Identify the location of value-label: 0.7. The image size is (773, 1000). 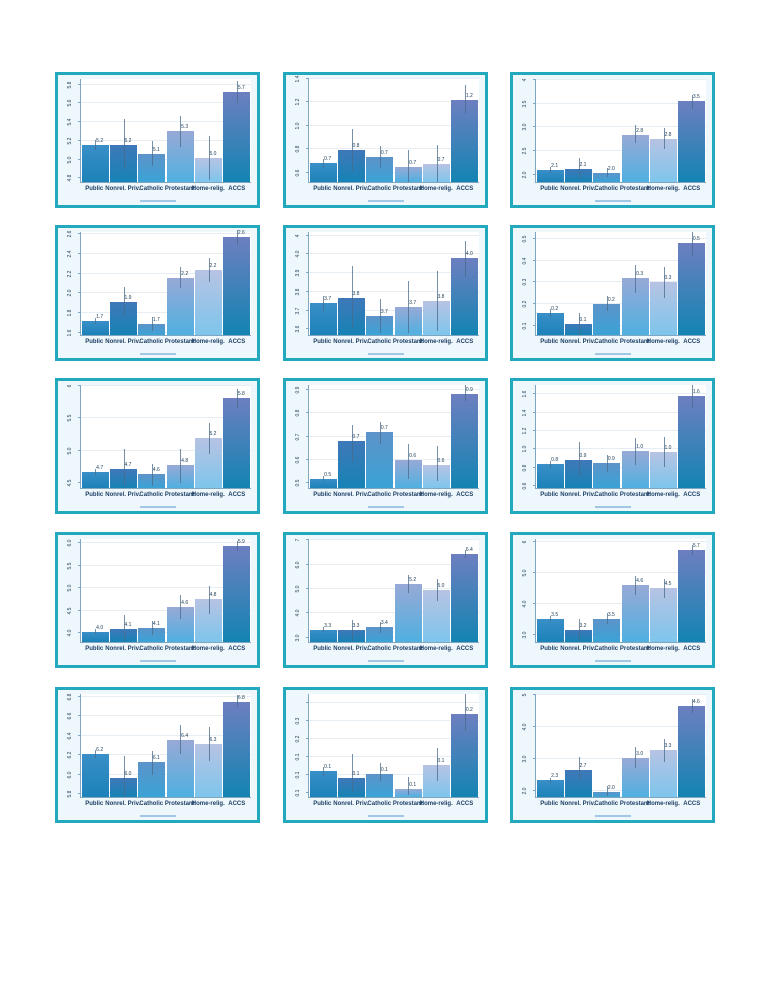
(328, 159).